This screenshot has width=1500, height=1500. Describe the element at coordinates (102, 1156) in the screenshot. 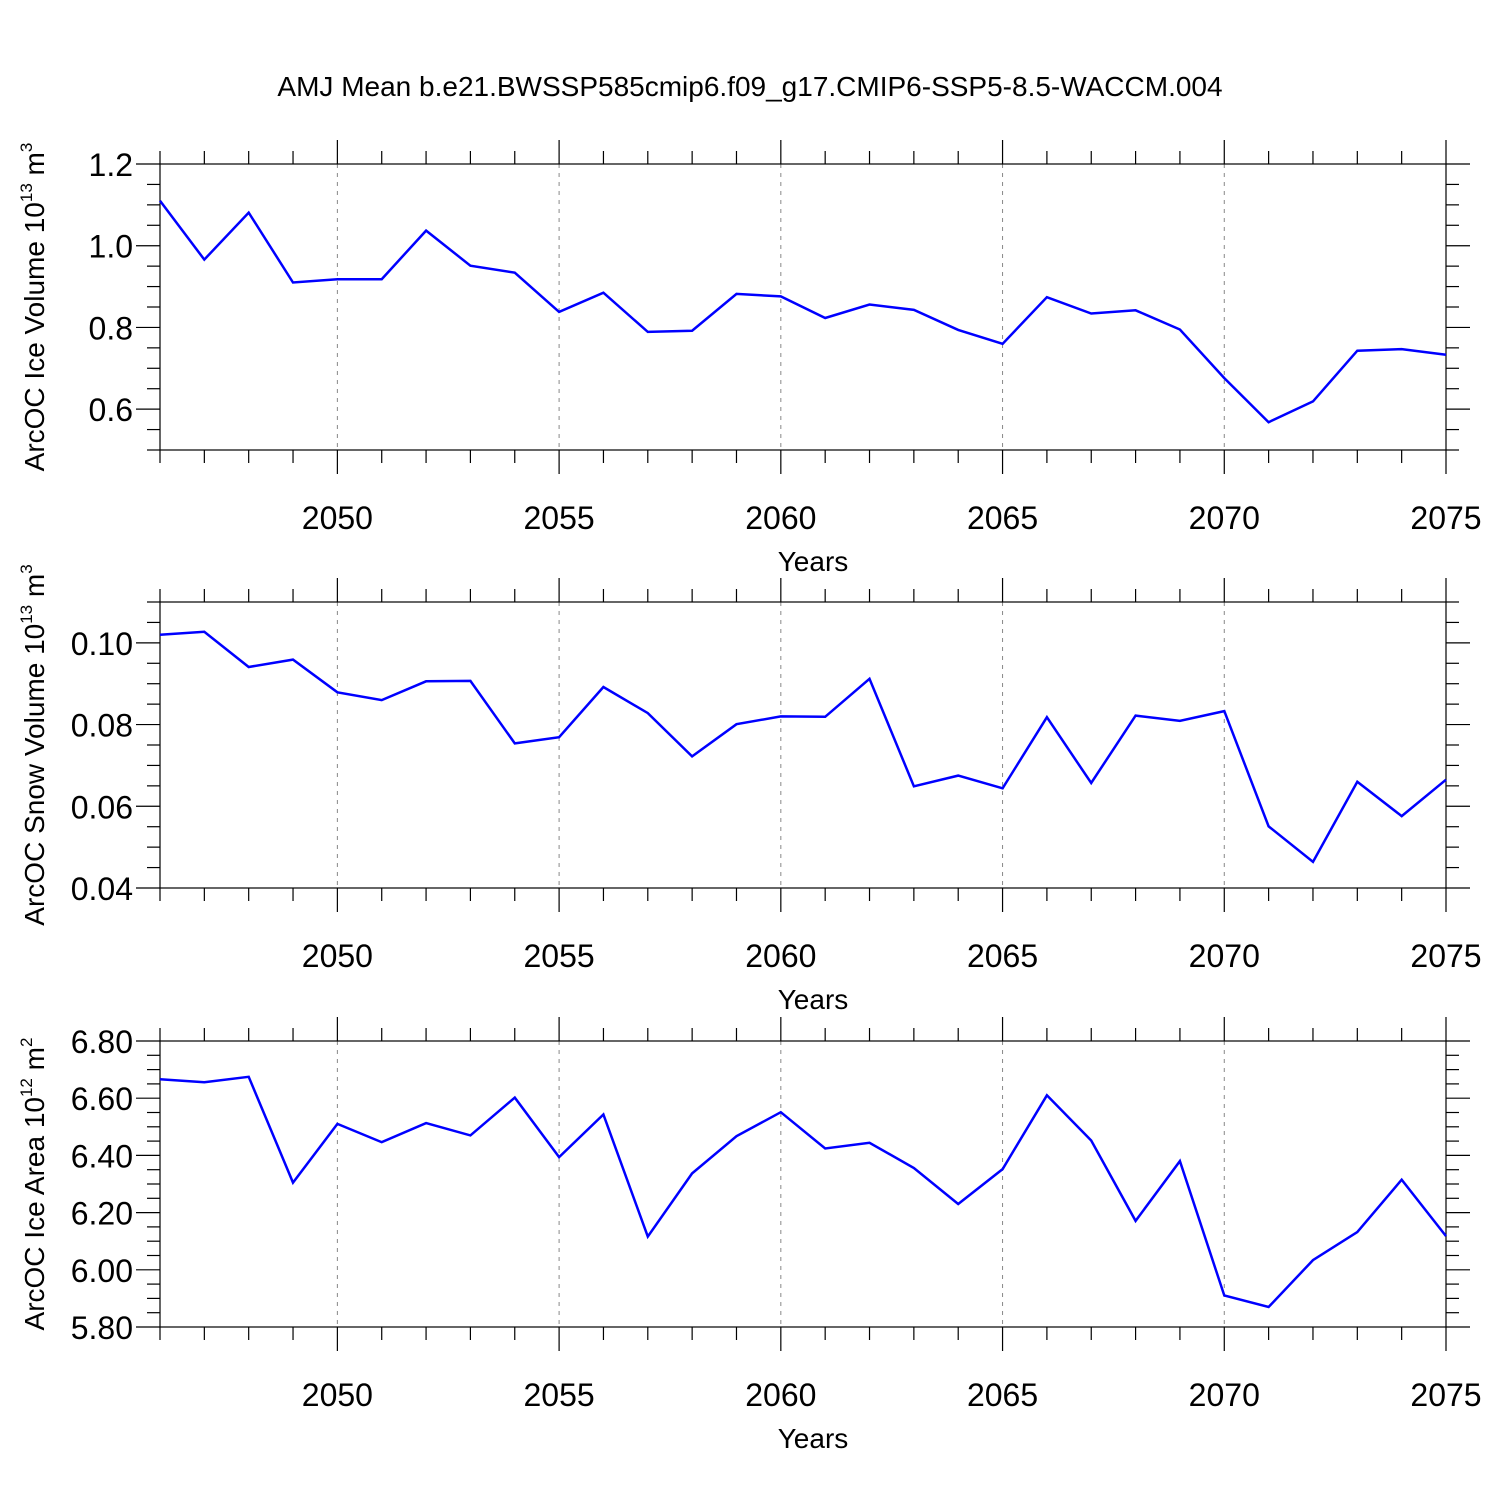

I see `y-tick-label: 6.40` at that location.